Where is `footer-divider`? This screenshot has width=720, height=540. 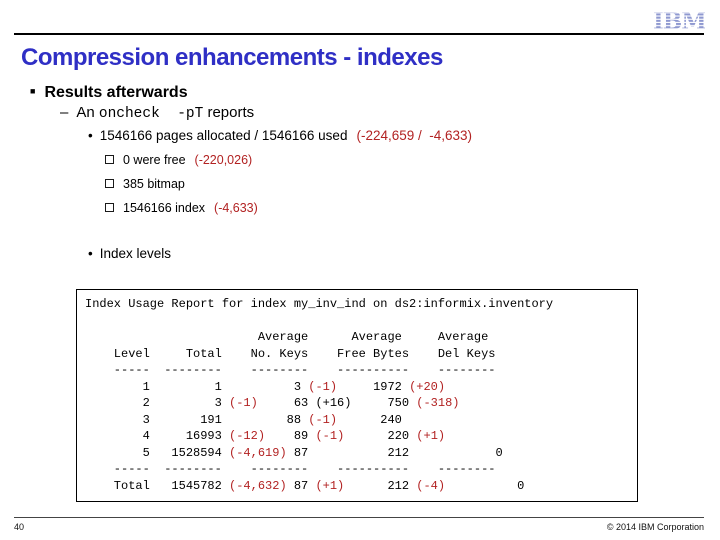
footer-divider is located at coordinates (359, 517).